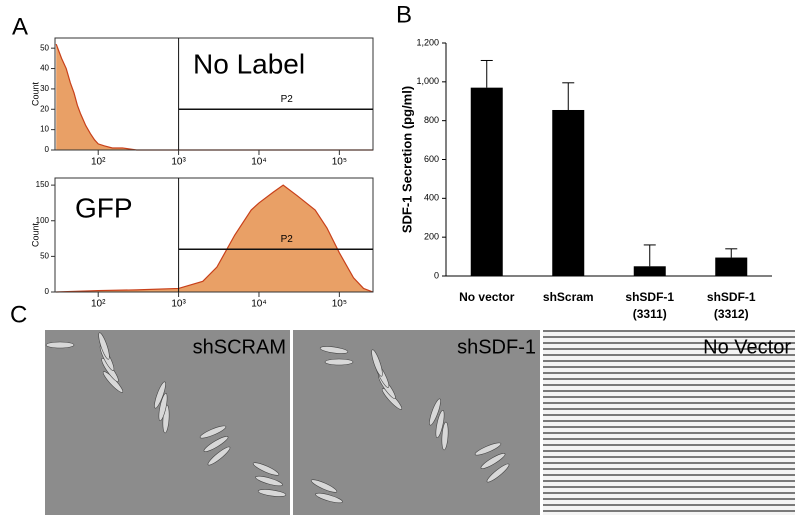  I want to click on x-tick-label: (3312), so click(731, 314).